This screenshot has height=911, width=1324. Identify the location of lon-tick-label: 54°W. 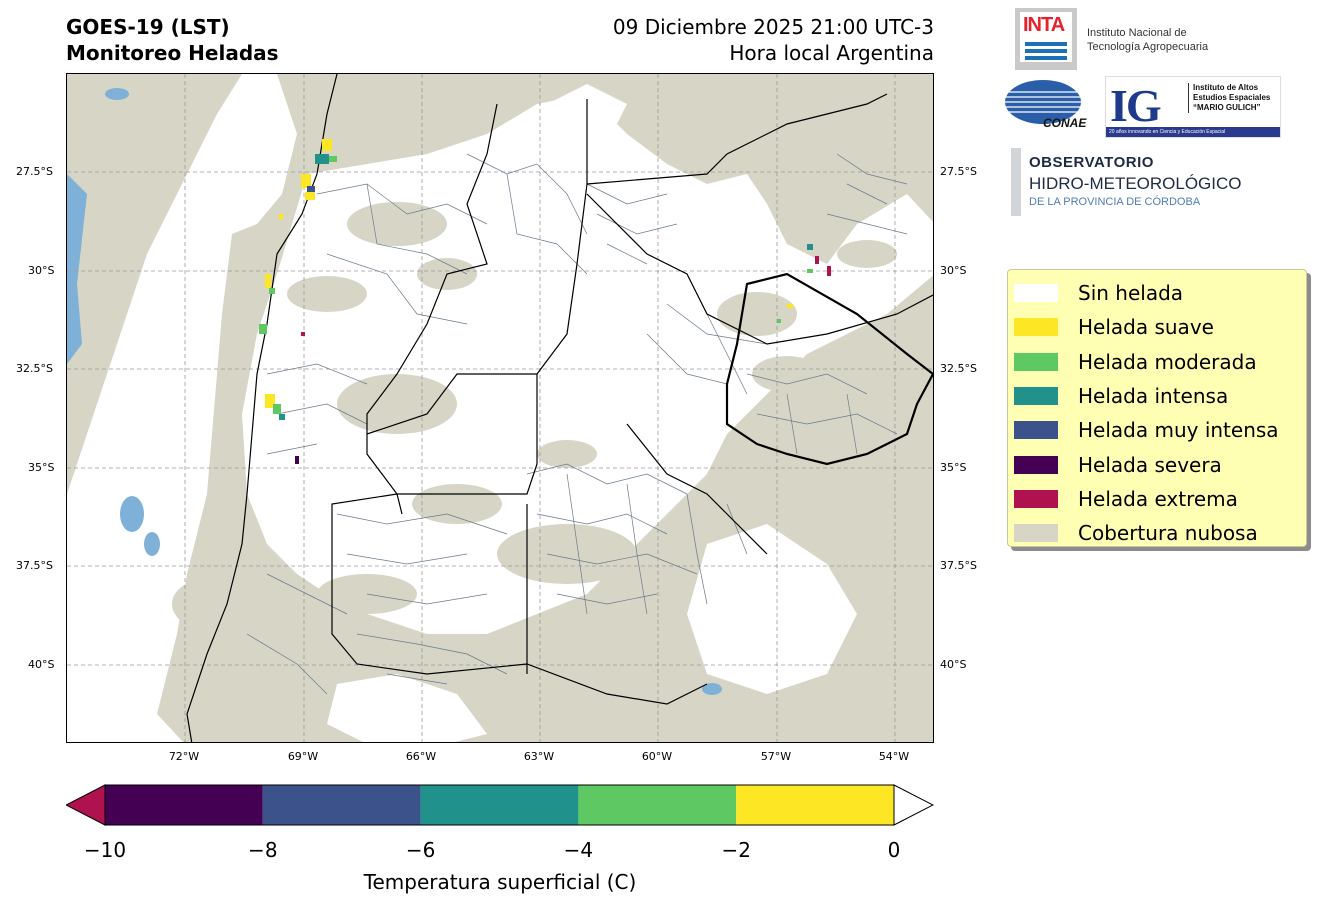
(894, 756).